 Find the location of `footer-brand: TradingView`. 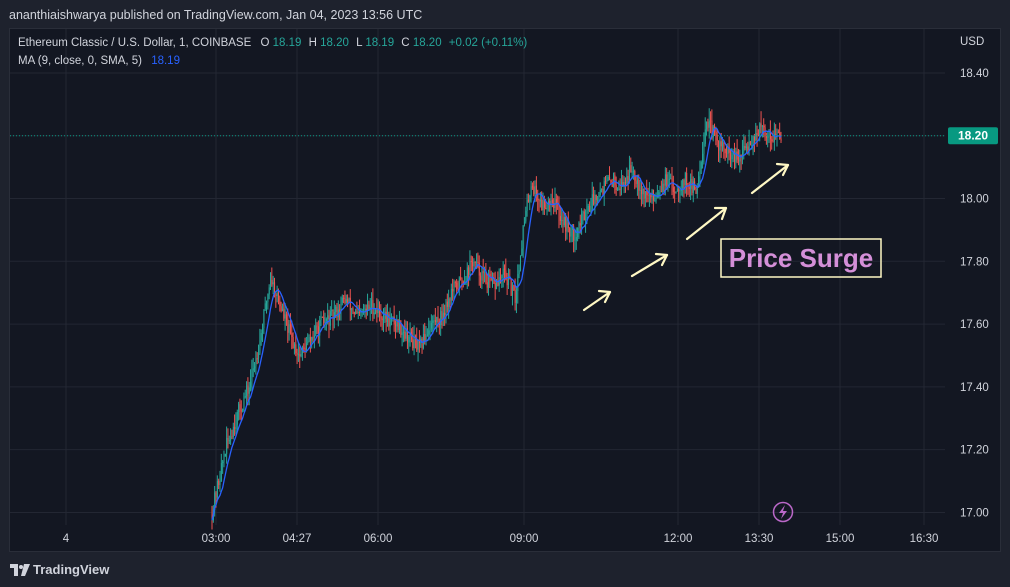

footer-brand: TradingView is located at coordinates (71, 569).